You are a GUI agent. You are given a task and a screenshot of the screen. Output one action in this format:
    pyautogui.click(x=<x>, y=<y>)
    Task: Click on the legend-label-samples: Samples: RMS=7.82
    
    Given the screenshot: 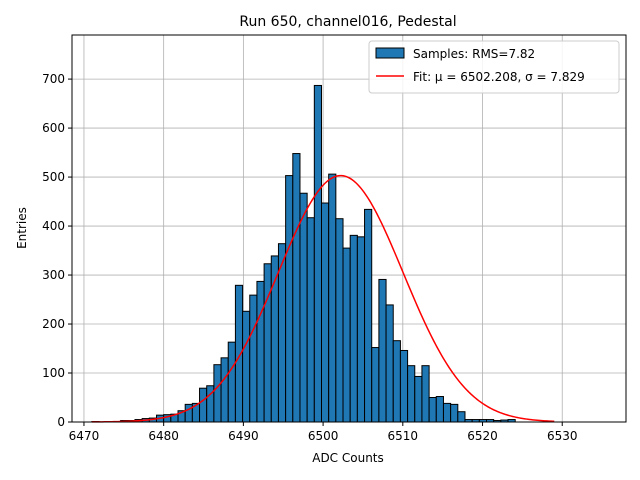 What is the action you would take?
    pyautogui.click(x=474, y=54)
    